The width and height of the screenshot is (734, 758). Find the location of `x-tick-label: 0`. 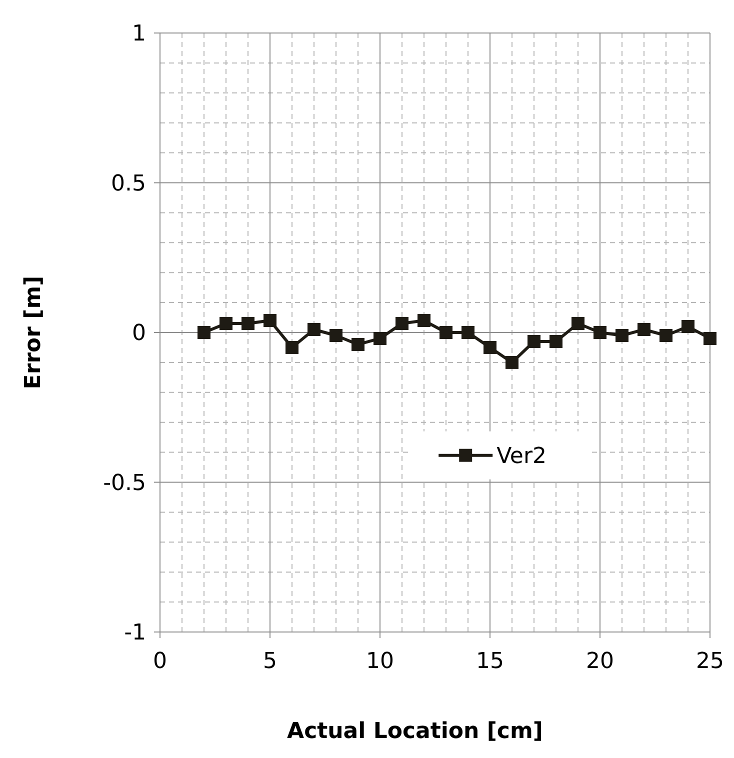

x-tick-label: 0 is located at coordinates (160, 661).